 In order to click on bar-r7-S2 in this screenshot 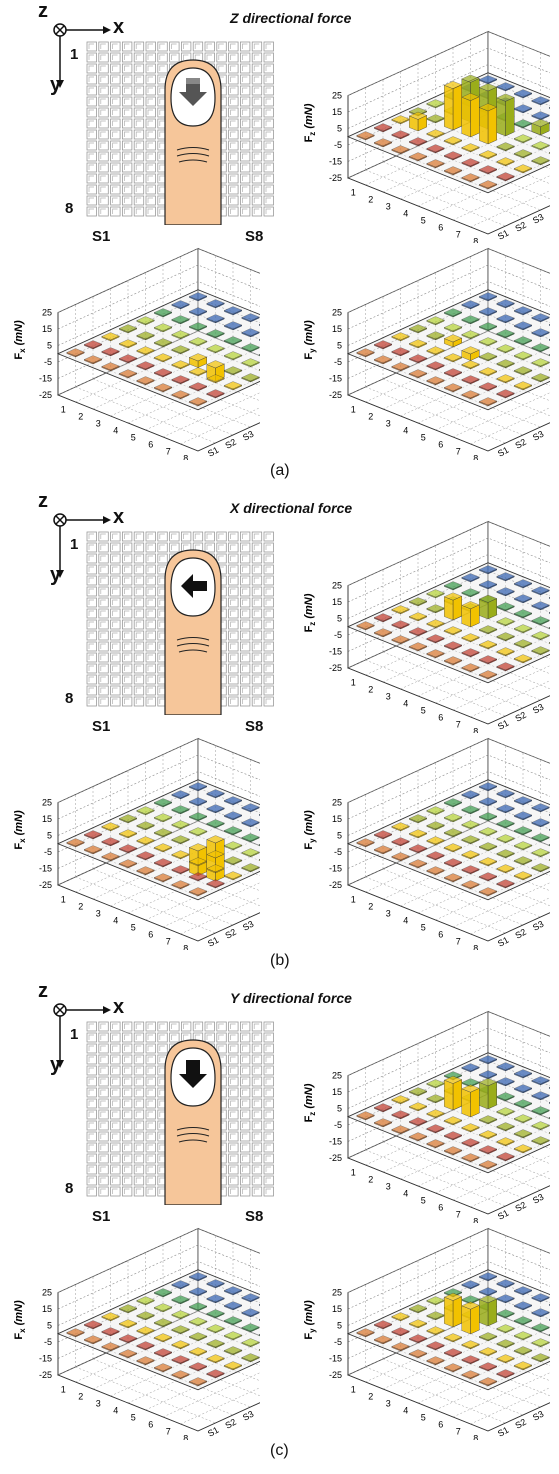, I will do `click(488, 1367)`.